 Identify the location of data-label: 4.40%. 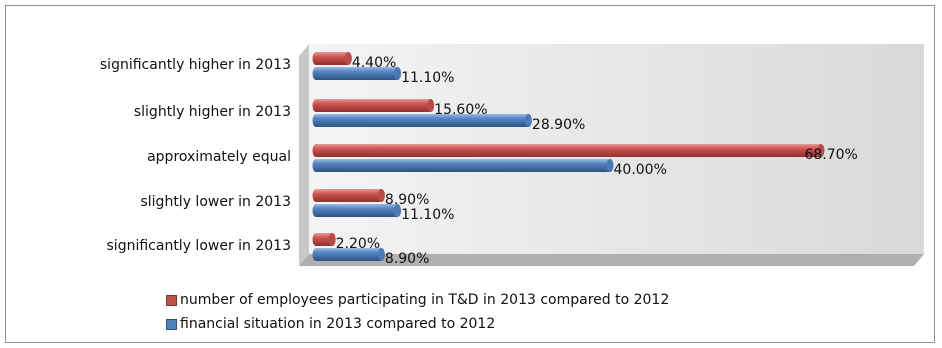
(374, 63).